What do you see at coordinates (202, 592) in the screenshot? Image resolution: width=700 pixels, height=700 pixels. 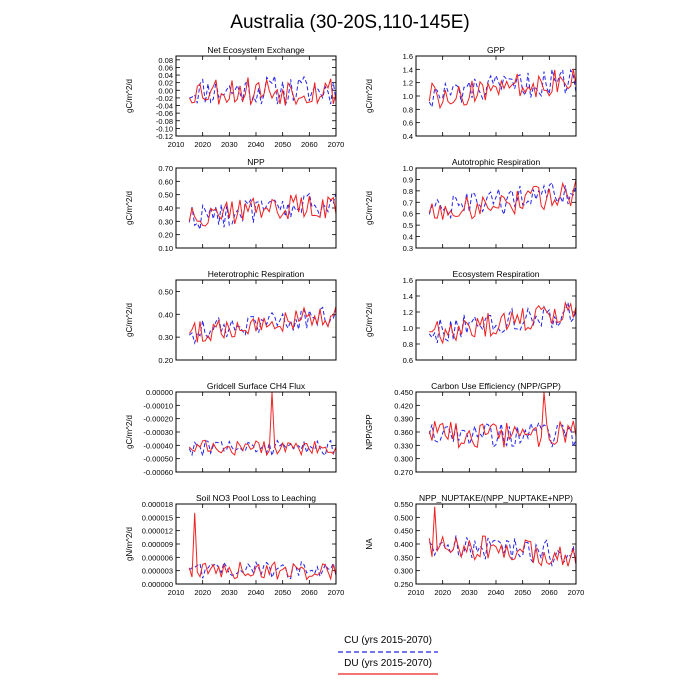 I see `x-tick-label: 2020` at bounding box center [202, 592].